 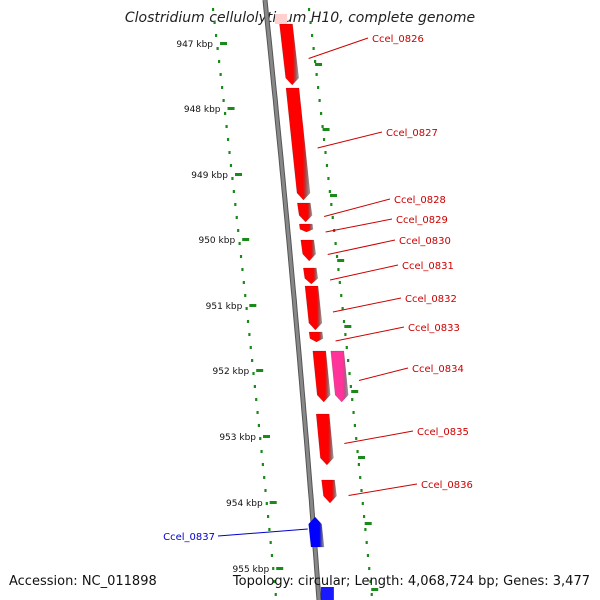 I want to click on gene-label: Ccel_0826, so click(x=398, y=39).